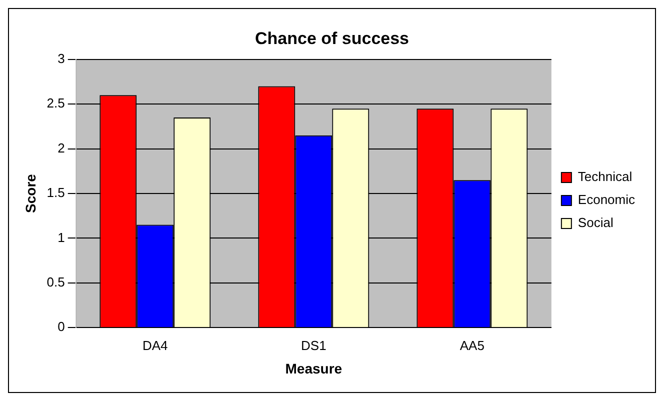  I want to click on y-tick-label: 0, so click(61, 326).